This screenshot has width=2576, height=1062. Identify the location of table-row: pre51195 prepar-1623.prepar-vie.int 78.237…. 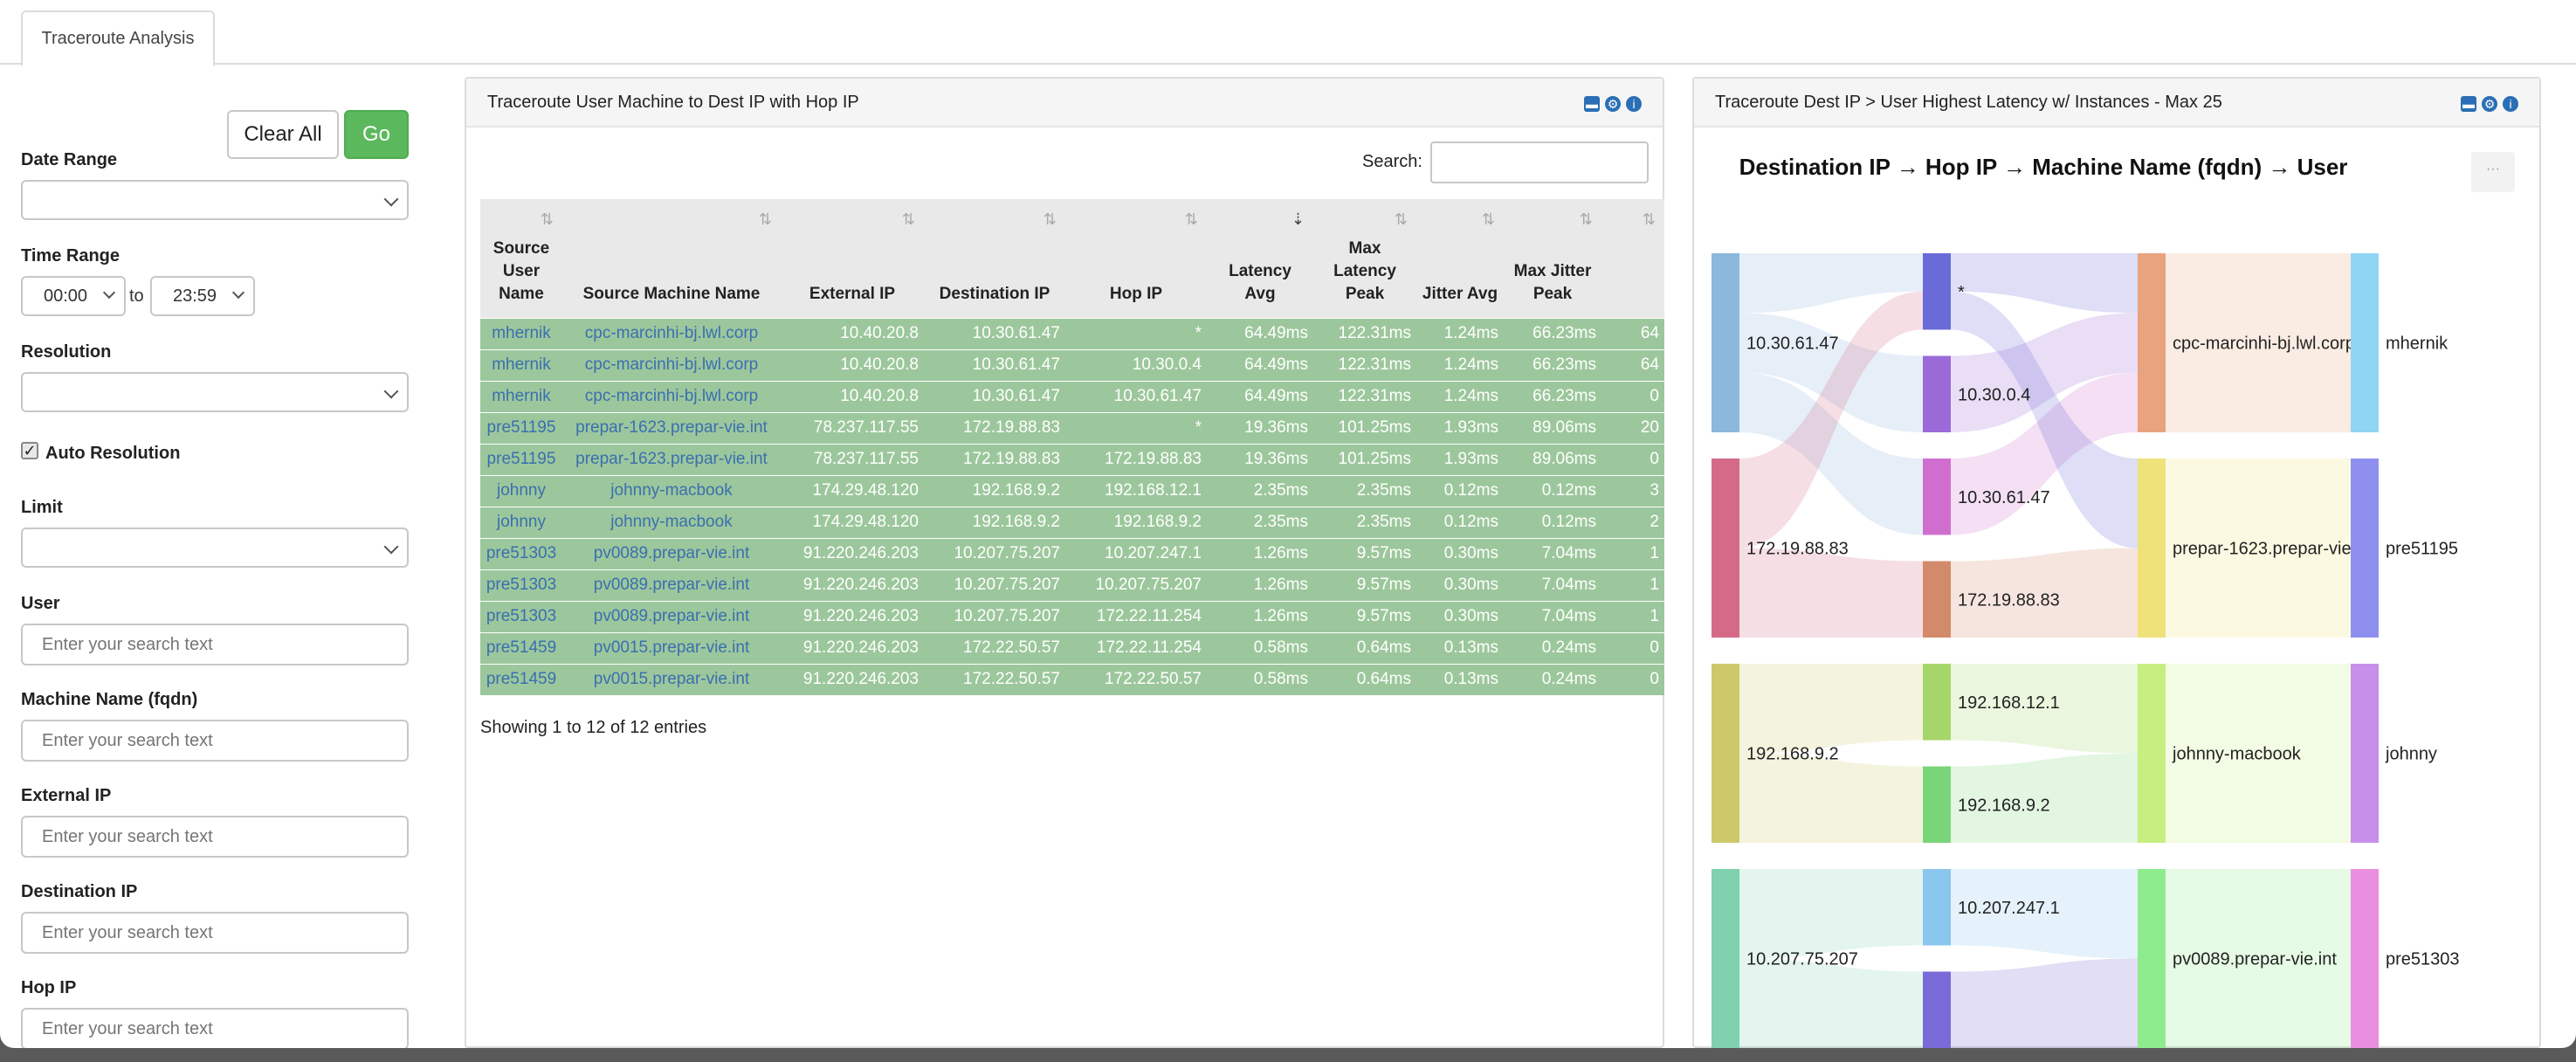
(1072, 427).